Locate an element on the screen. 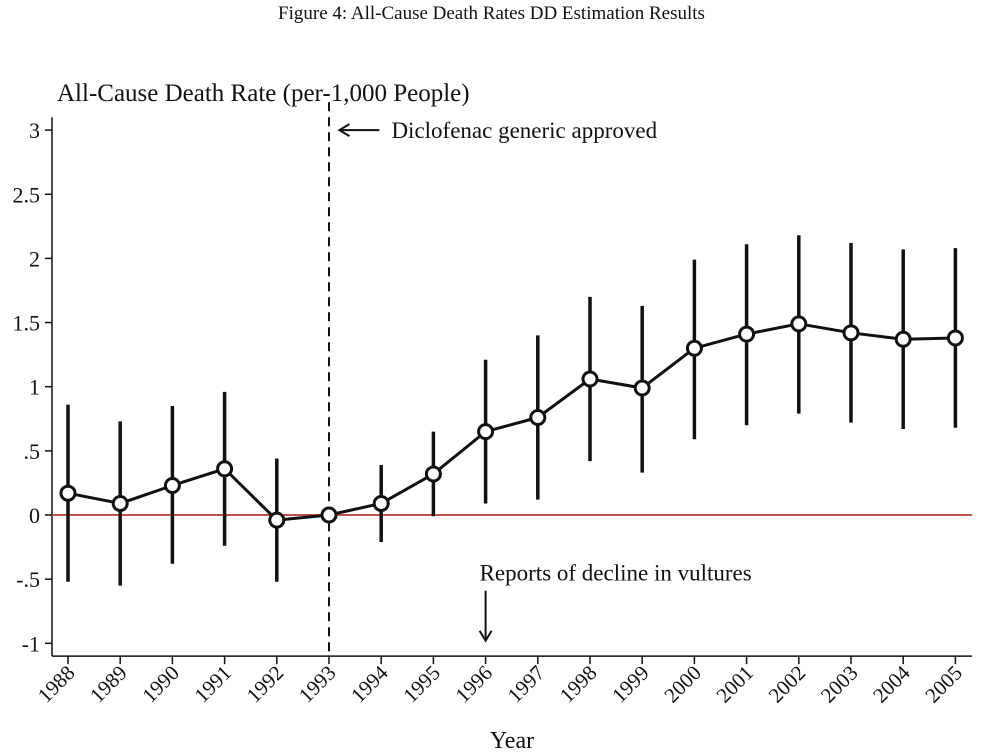 The height and width of the screenshot is (754, 983). x-tick-label: 2003 is located at coordinates (839, 684).